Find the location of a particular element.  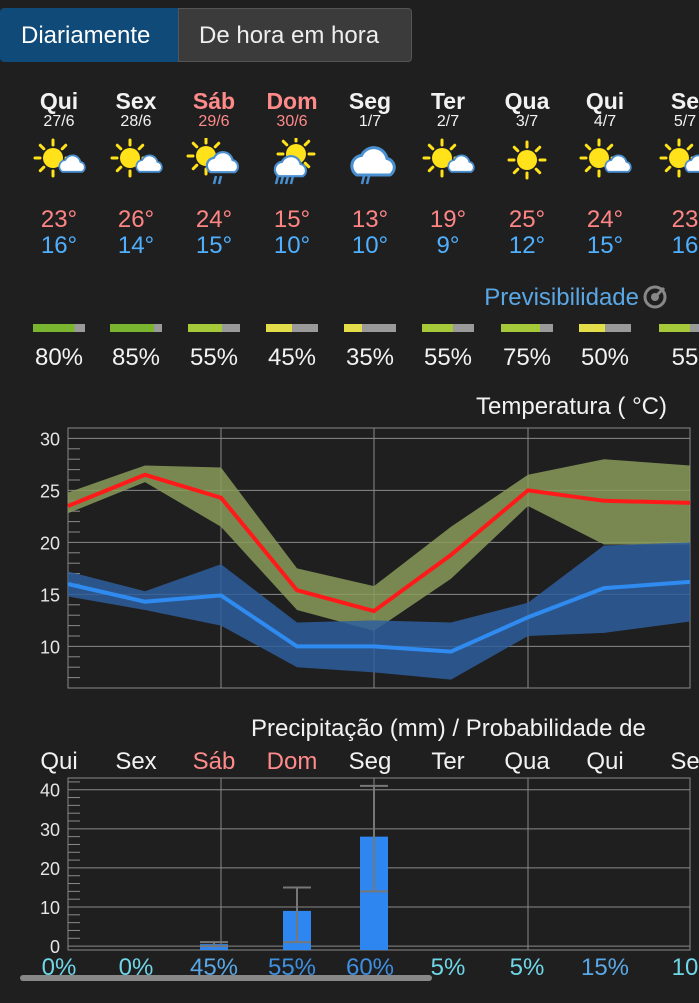

day-temperatures: 15° 10° is located at coordinates (292, 233).